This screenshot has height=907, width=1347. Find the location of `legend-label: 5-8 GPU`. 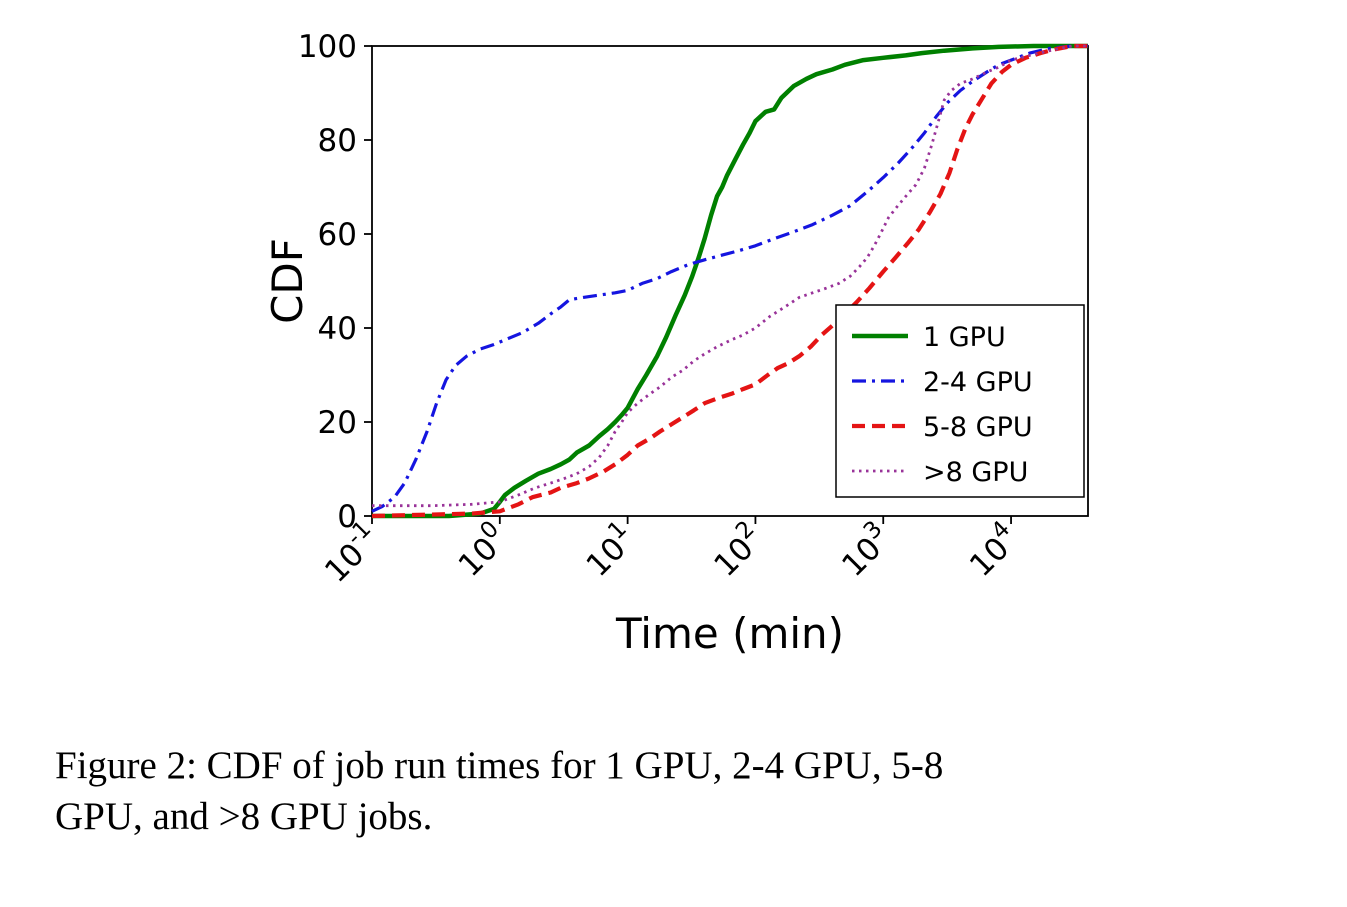

legend-label: 5-8 GPU is located at coordinates (978, 427).